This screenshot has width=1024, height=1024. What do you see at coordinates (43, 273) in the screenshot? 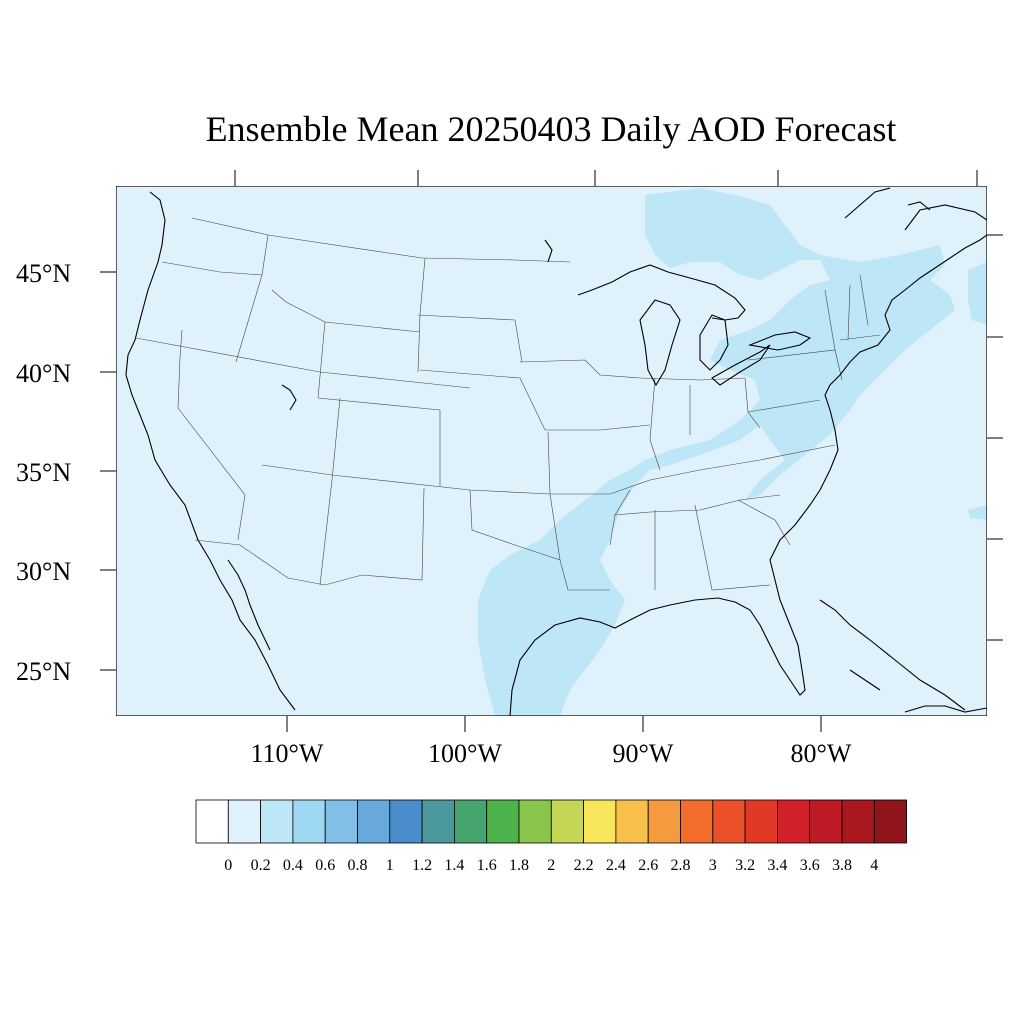
I see `lat-label: 45°N` at bounding box center [43, 273].